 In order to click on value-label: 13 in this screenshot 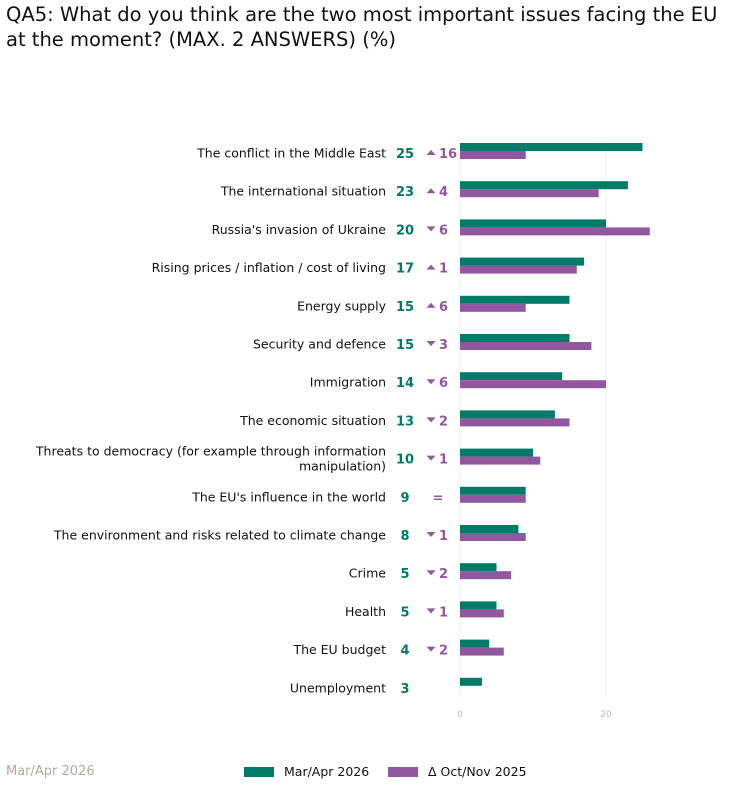, I will do `click(405, 421)`.